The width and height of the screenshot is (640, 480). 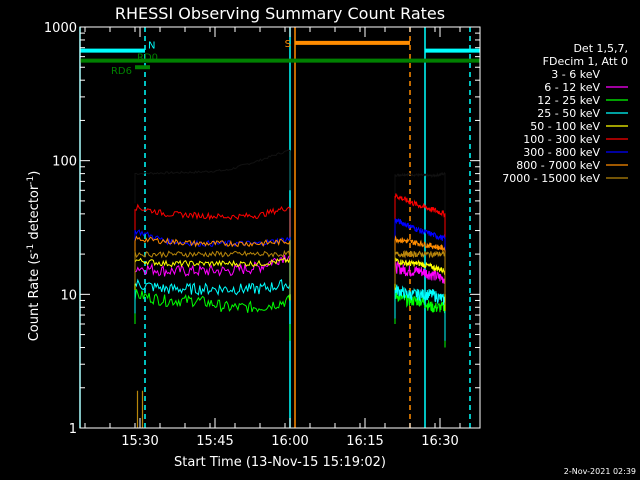 I want to click on series-line-0-seg1, so click(x=212, y=176).